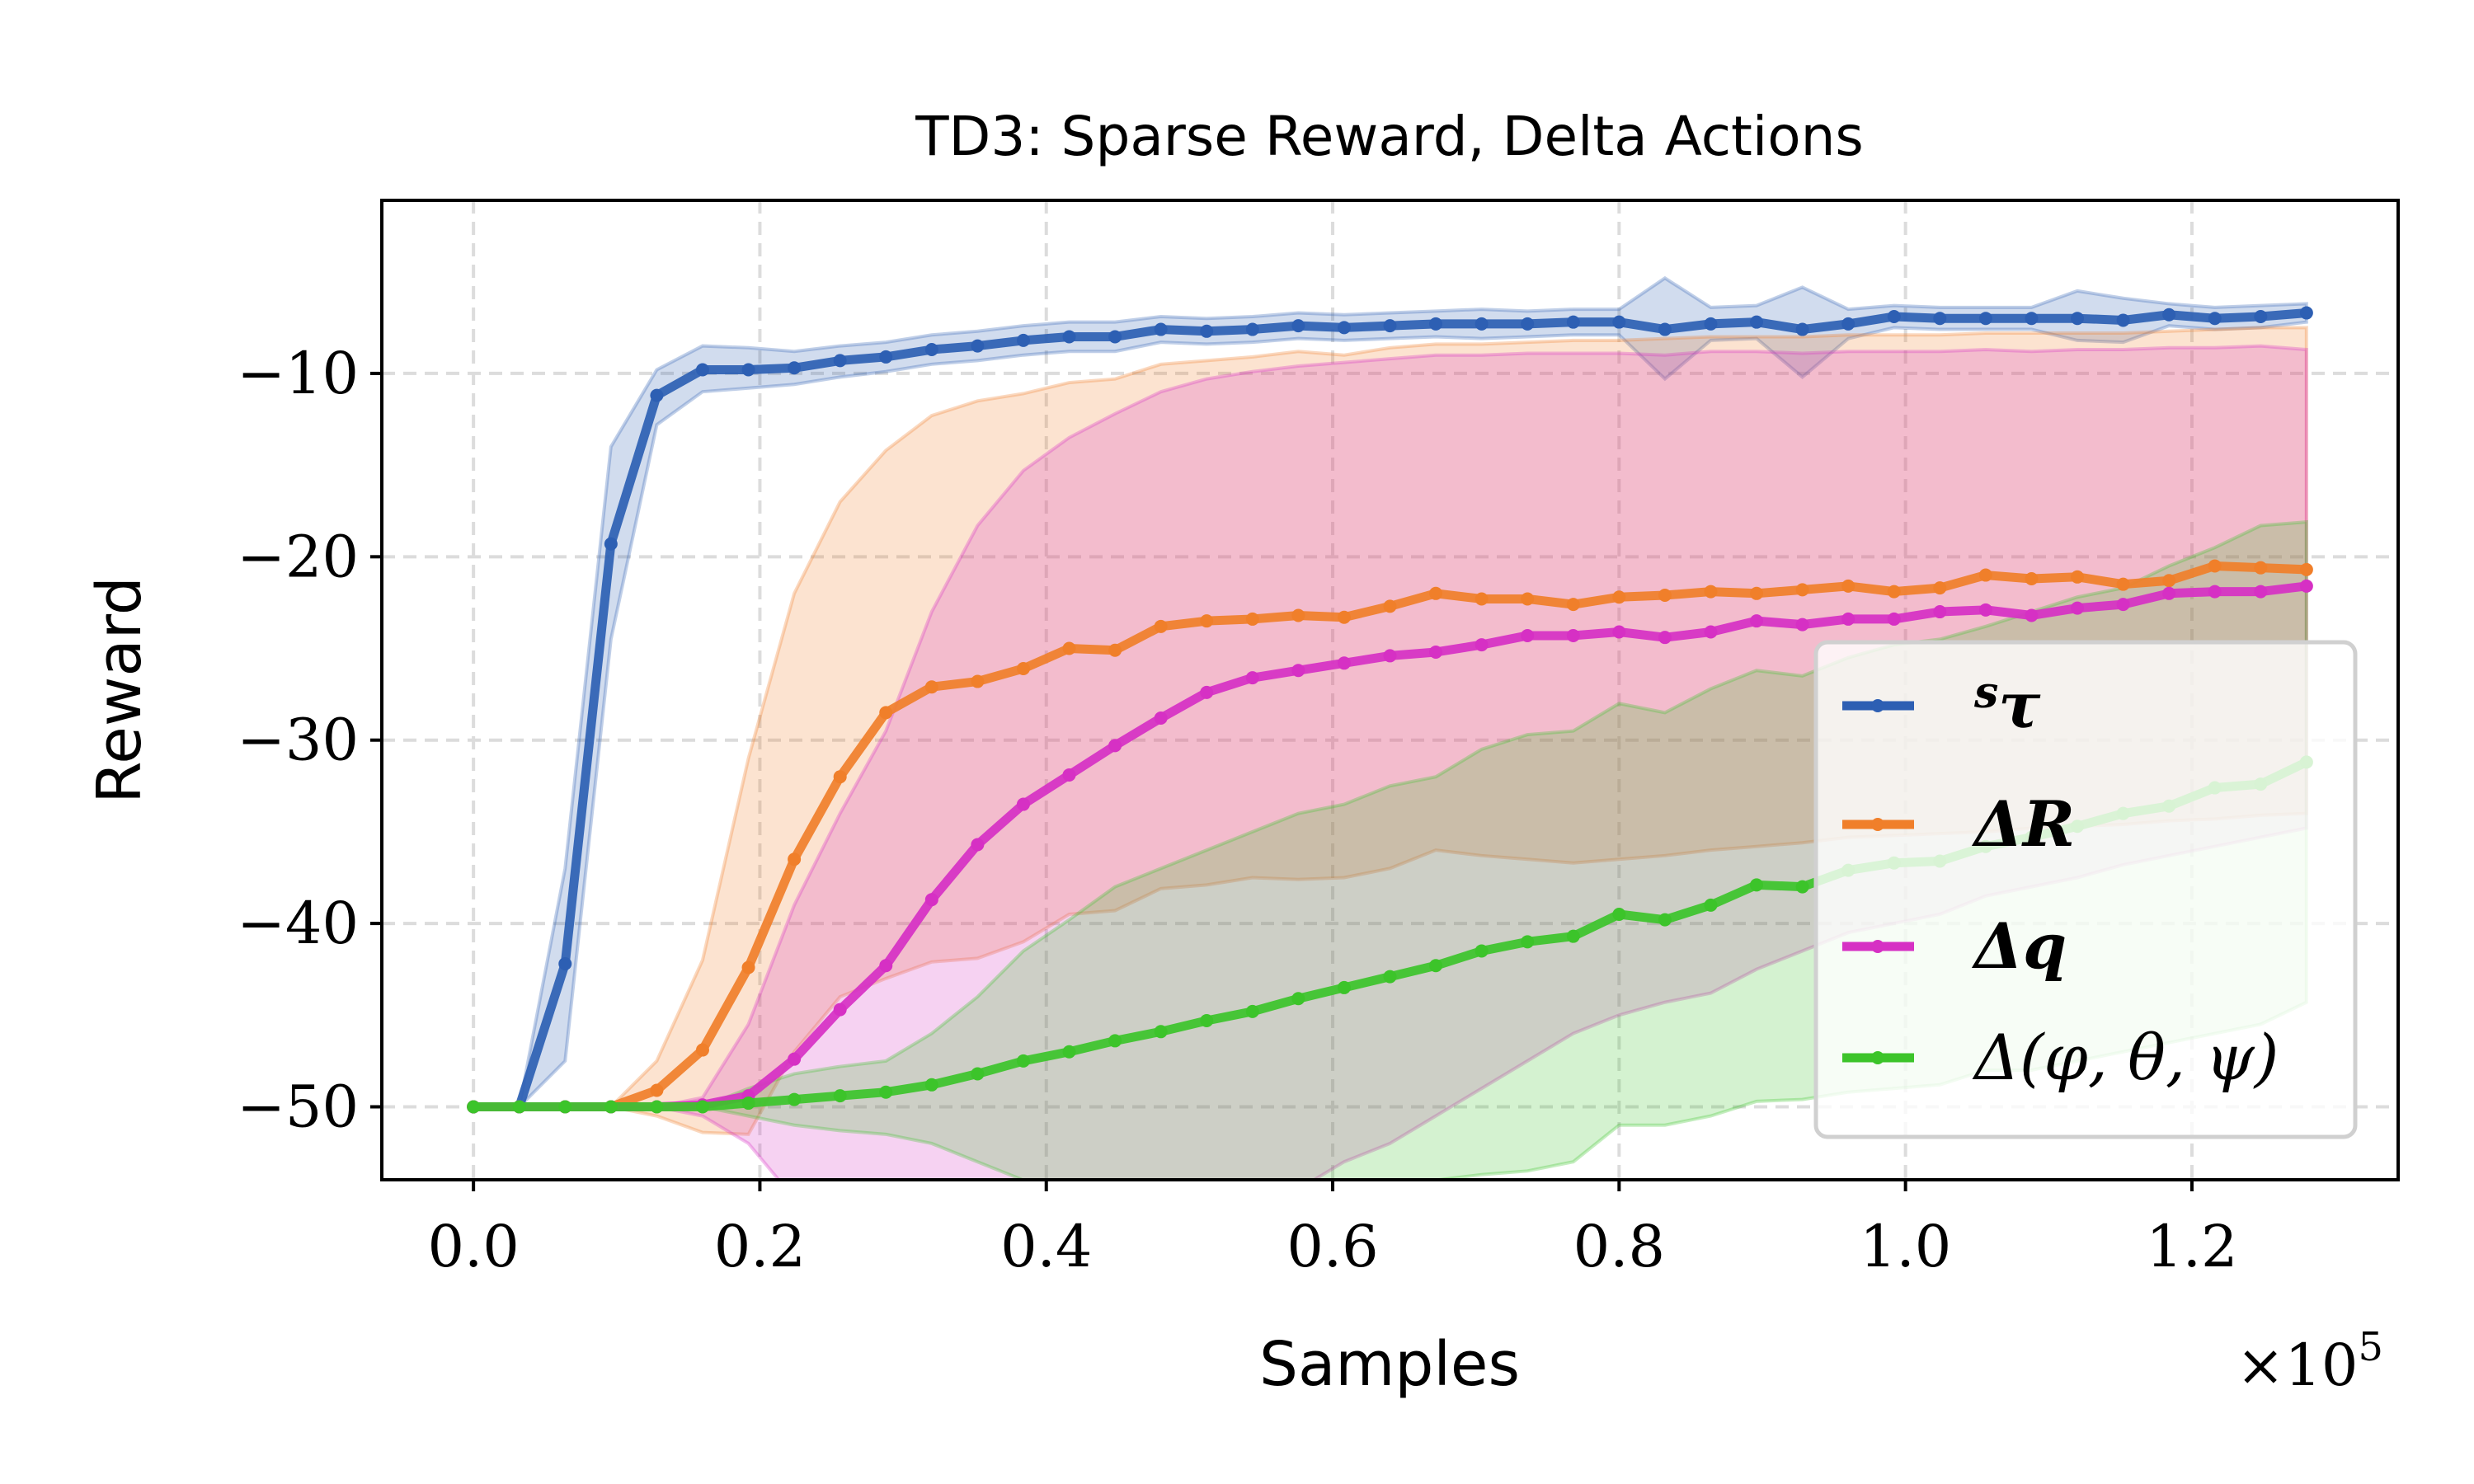  What do you see at coordinates (298, 556) in the screenshot?
I see `y-tick-label: −20` at bounding box center [298, 556].